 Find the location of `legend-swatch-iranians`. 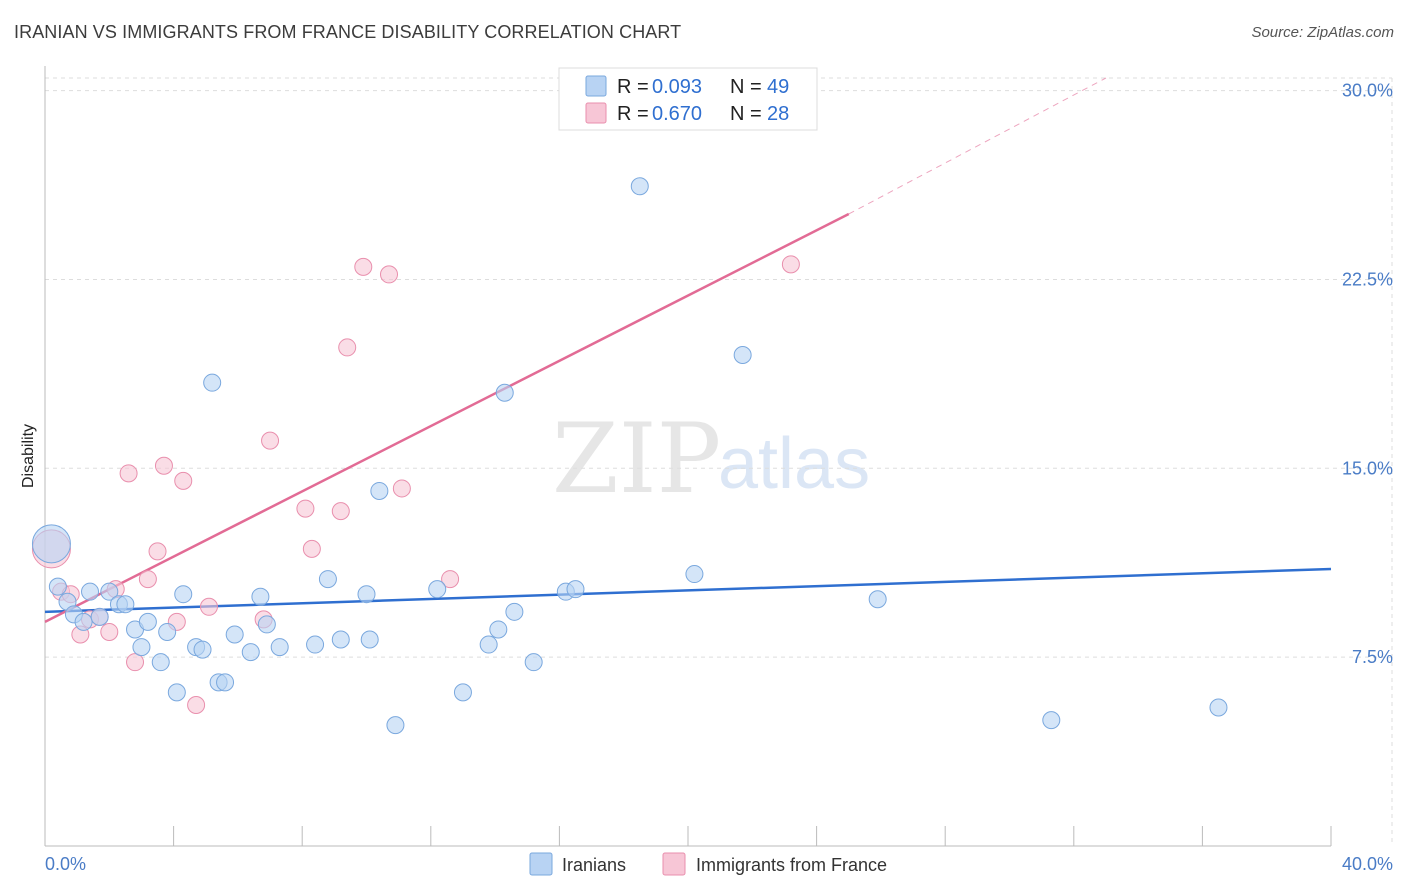

legend-swatch-iranians is located at coordinates (596, 86).